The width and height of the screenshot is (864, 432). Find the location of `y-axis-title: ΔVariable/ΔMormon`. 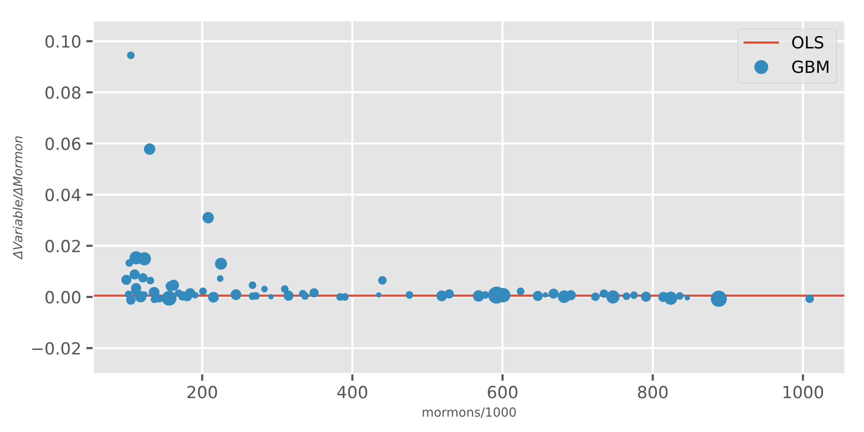

y-axis-title: ΔVariable/ΔMormon is located at coordinates (18, 198).